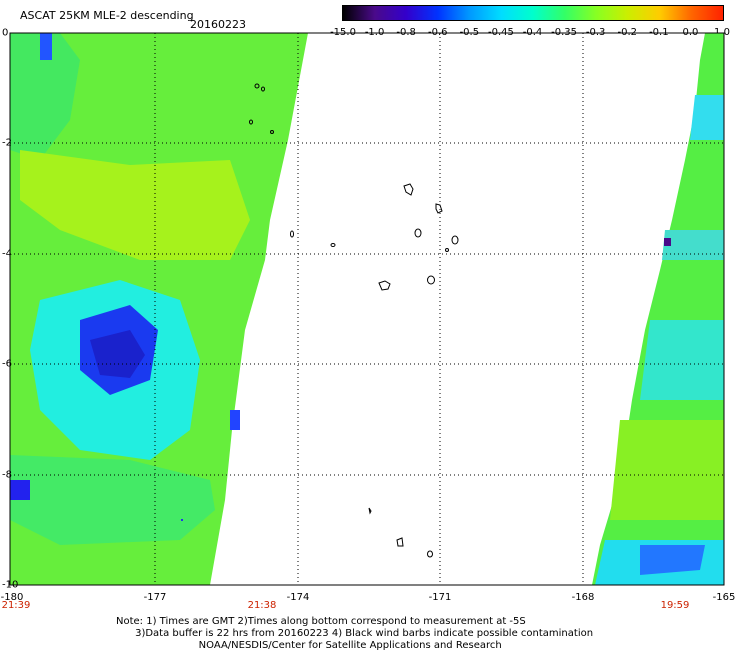 This screenshot has width=740, height=652. What do you see at coordinates (7, 475) in the screenshot?
I see `y-tick-label: -8` at bounding box center [7, 475].